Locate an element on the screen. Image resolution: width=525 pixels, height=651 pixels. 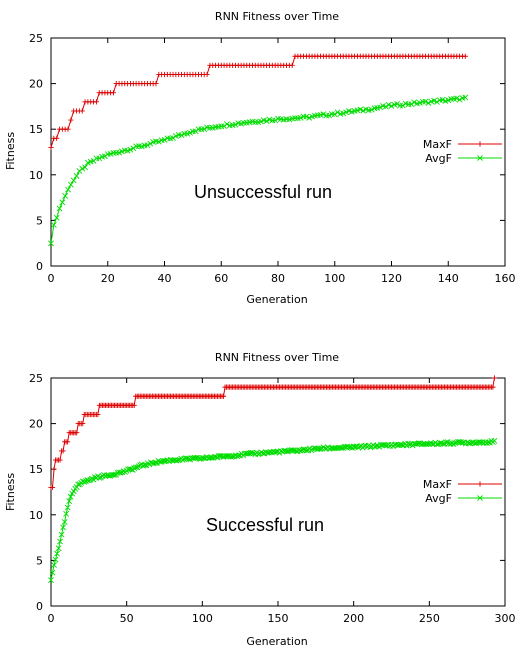
x-tick-label: 300 is located at coordinates (505, 618).